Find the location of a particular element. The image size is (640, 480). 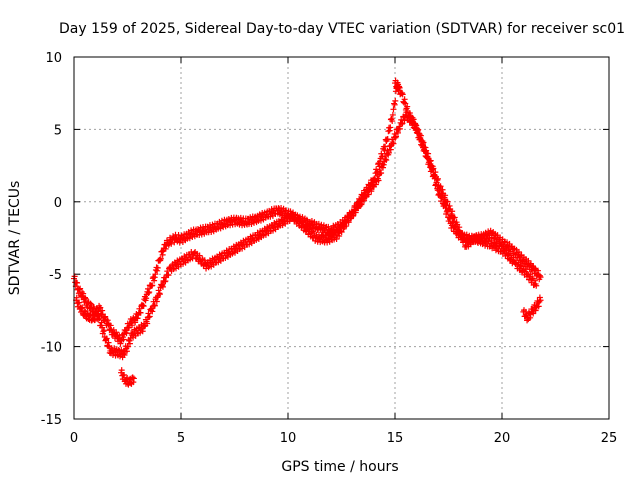

x-tick-label: 10 is located at coordinates (288, 438).